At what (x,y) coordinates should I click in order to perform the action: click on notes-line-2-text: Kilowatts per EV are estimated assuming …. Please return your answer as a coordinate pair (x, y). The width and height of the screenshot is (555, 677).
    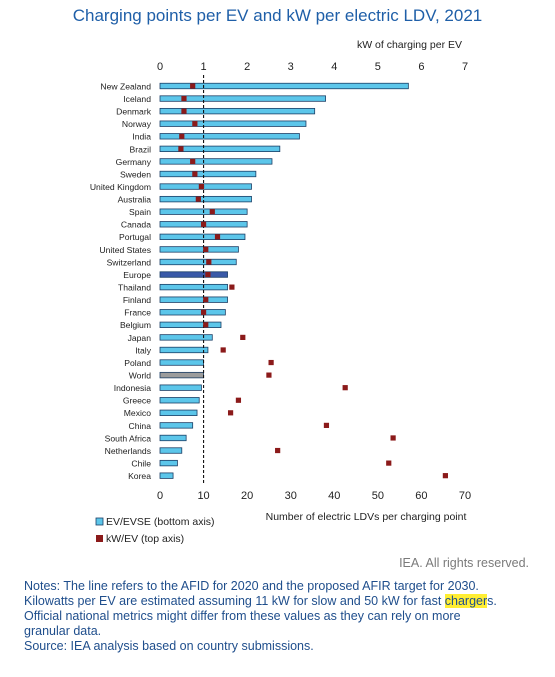
    Looking at the image, I should click on (234, 601).